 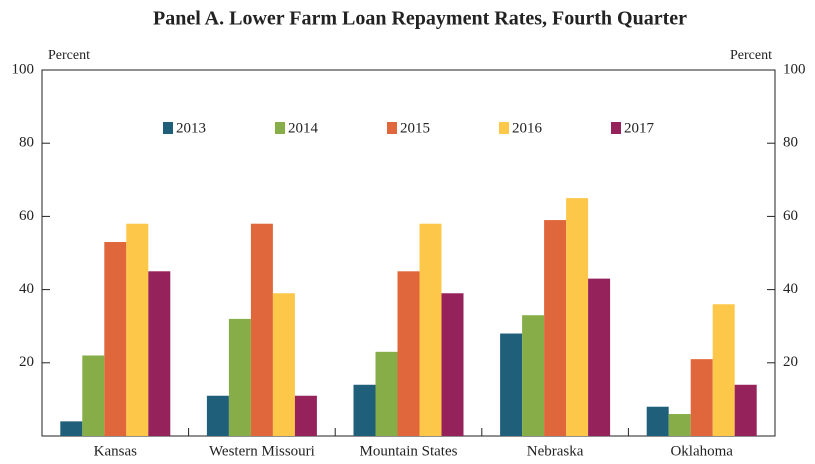 I want to click on x-tick-label: Mountain States, so click(x=409, y=451).